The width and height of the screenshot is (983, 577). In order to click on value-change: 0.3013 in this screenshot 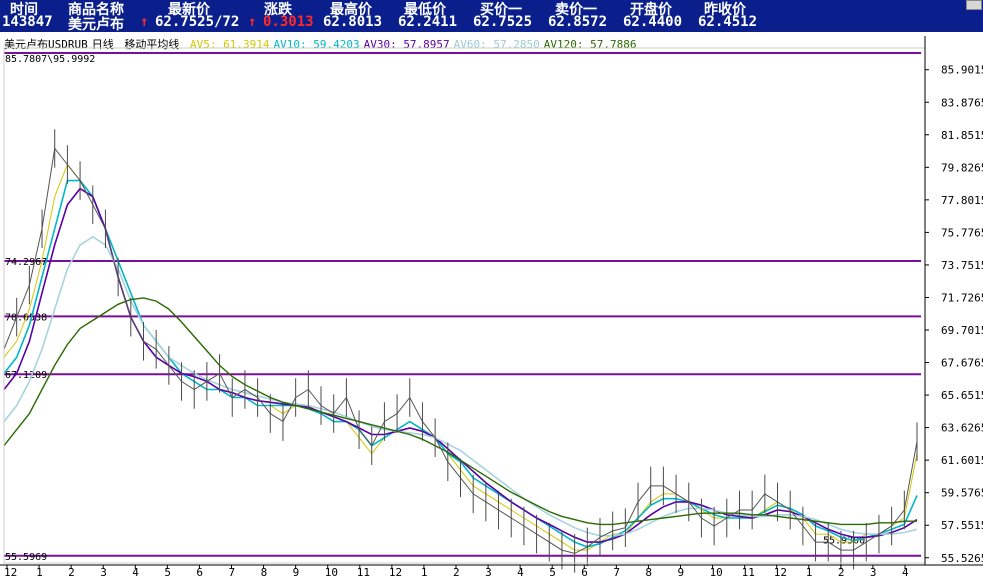, I will do `click(288, 22)`.